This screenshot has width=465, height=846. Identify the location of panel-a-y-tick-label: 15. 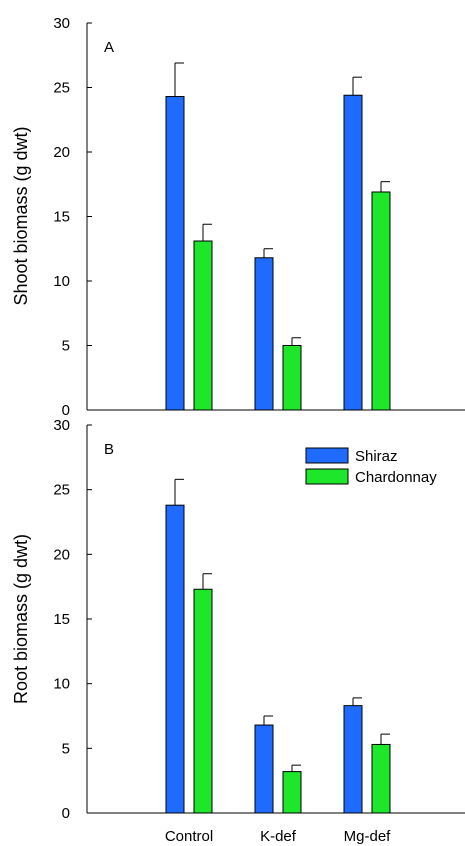
(61, 217).